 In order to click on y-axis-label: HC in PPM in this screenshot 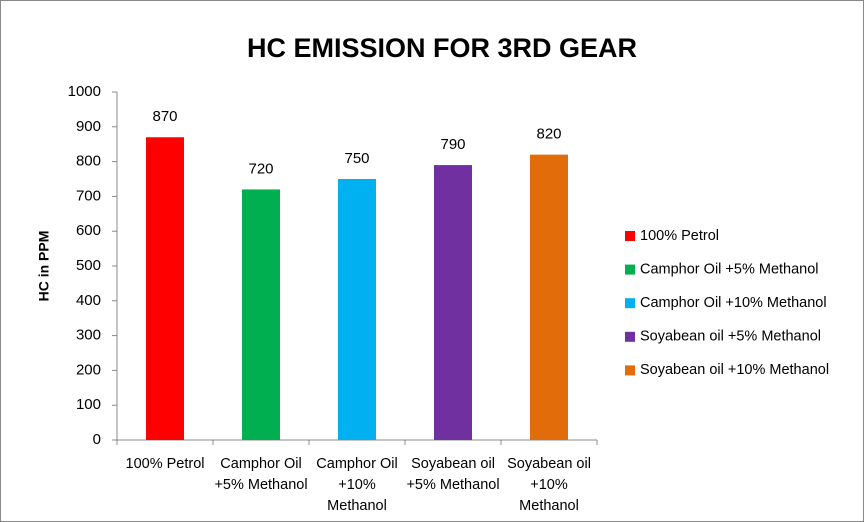, I will do `click(44, 266)`.